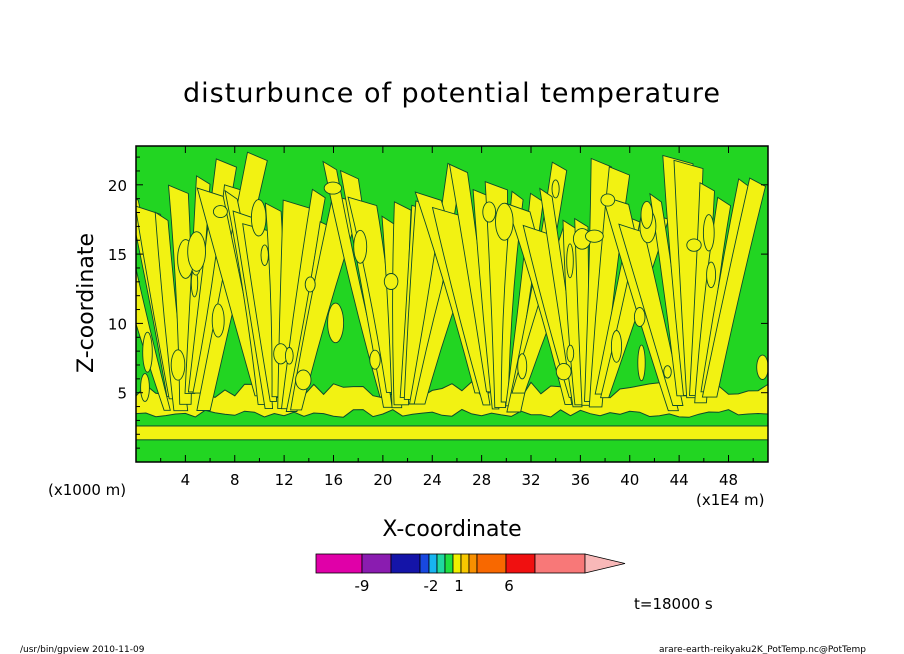 This screenshot has width=904, height=654. Describe the element at coordinates (333, 480) in the screenshot. I see `x-tick-label: 16` at that location.